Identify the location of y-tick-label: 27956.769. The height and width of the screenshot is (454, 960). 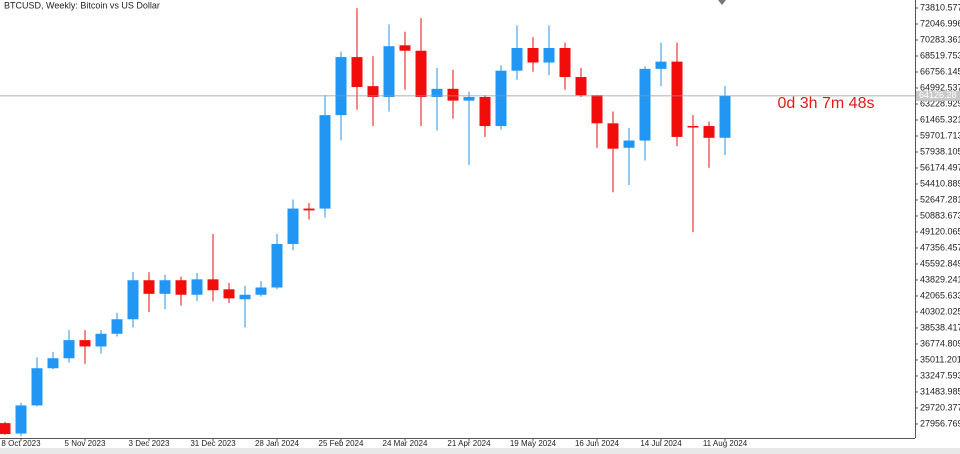
(940, 423).